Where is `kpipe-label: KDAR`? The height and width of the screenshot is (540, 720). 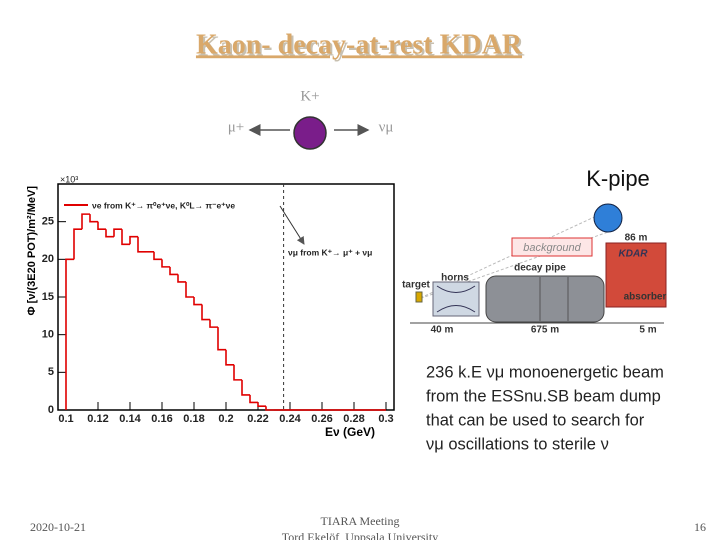
kpipe-label: KDAR is located at coordinates (634, 254).